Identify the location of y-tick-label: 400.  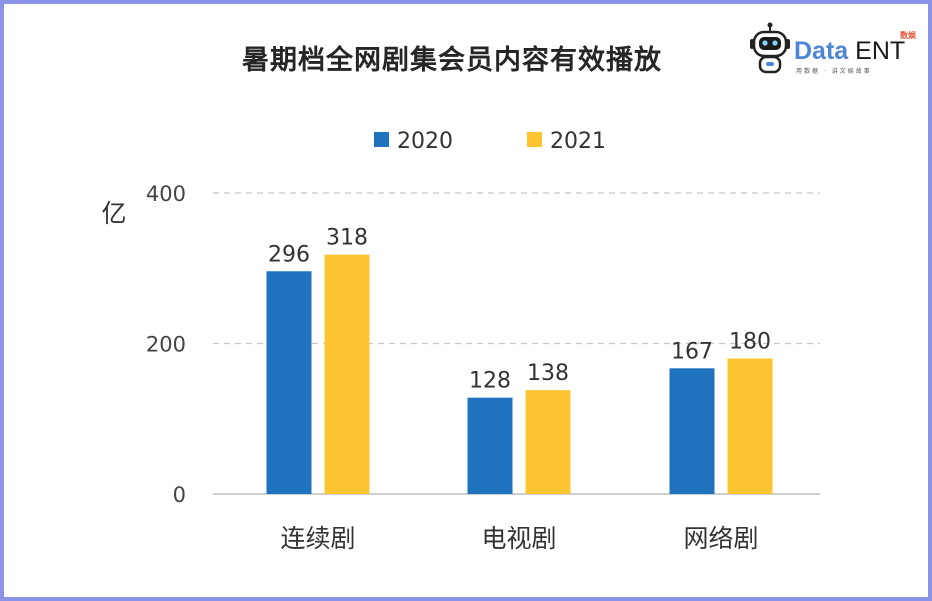
(166, 194).